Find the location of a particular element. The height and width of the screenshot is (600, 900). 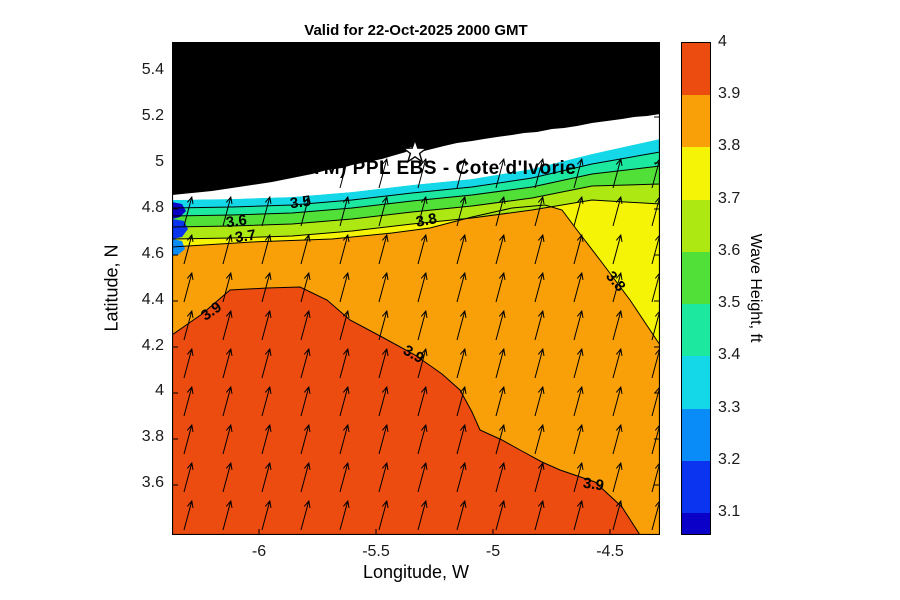

land-mask is located at coordinates (416, 118).